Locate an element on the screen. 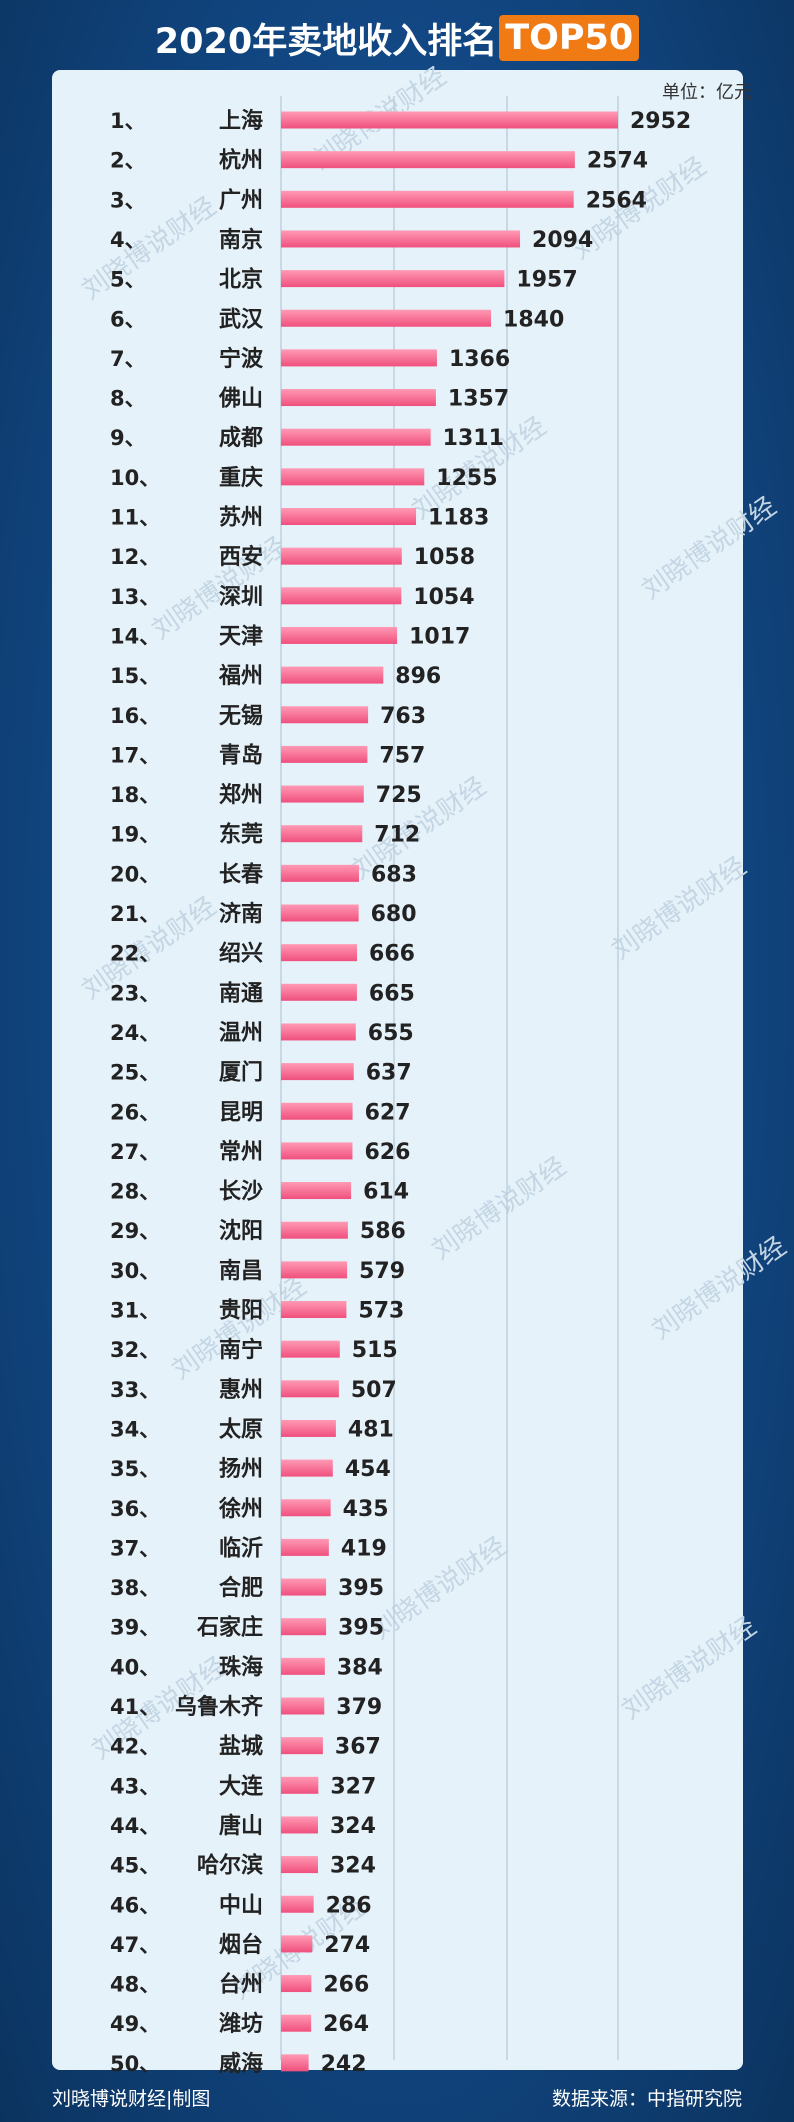 This screenshot has width=794, height=2122. rank-label: 31、 is located at coordinates (135, 1311).